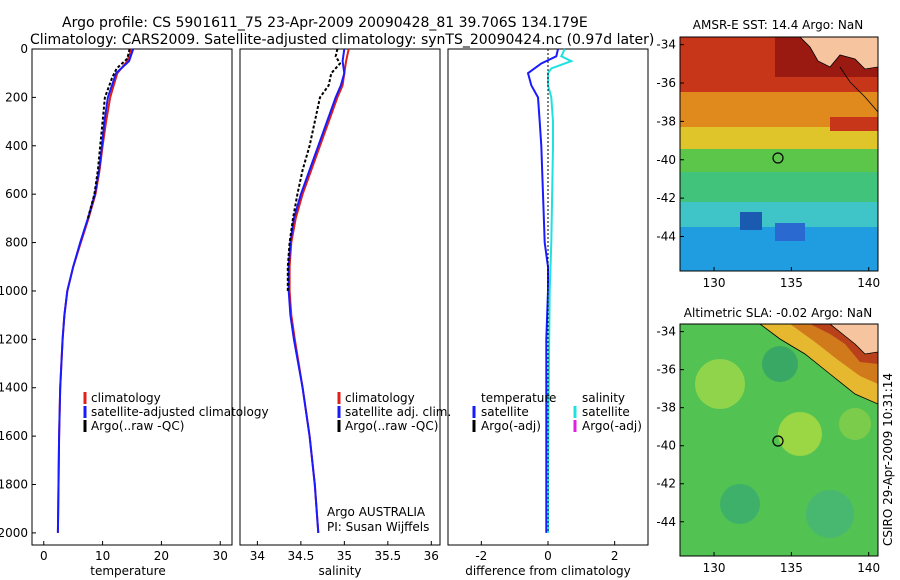  What do you see at coordinates (548, 571) in the screenshot?
I see `difference-xlabel: difference from climatology` at bounding box center [548, 571].